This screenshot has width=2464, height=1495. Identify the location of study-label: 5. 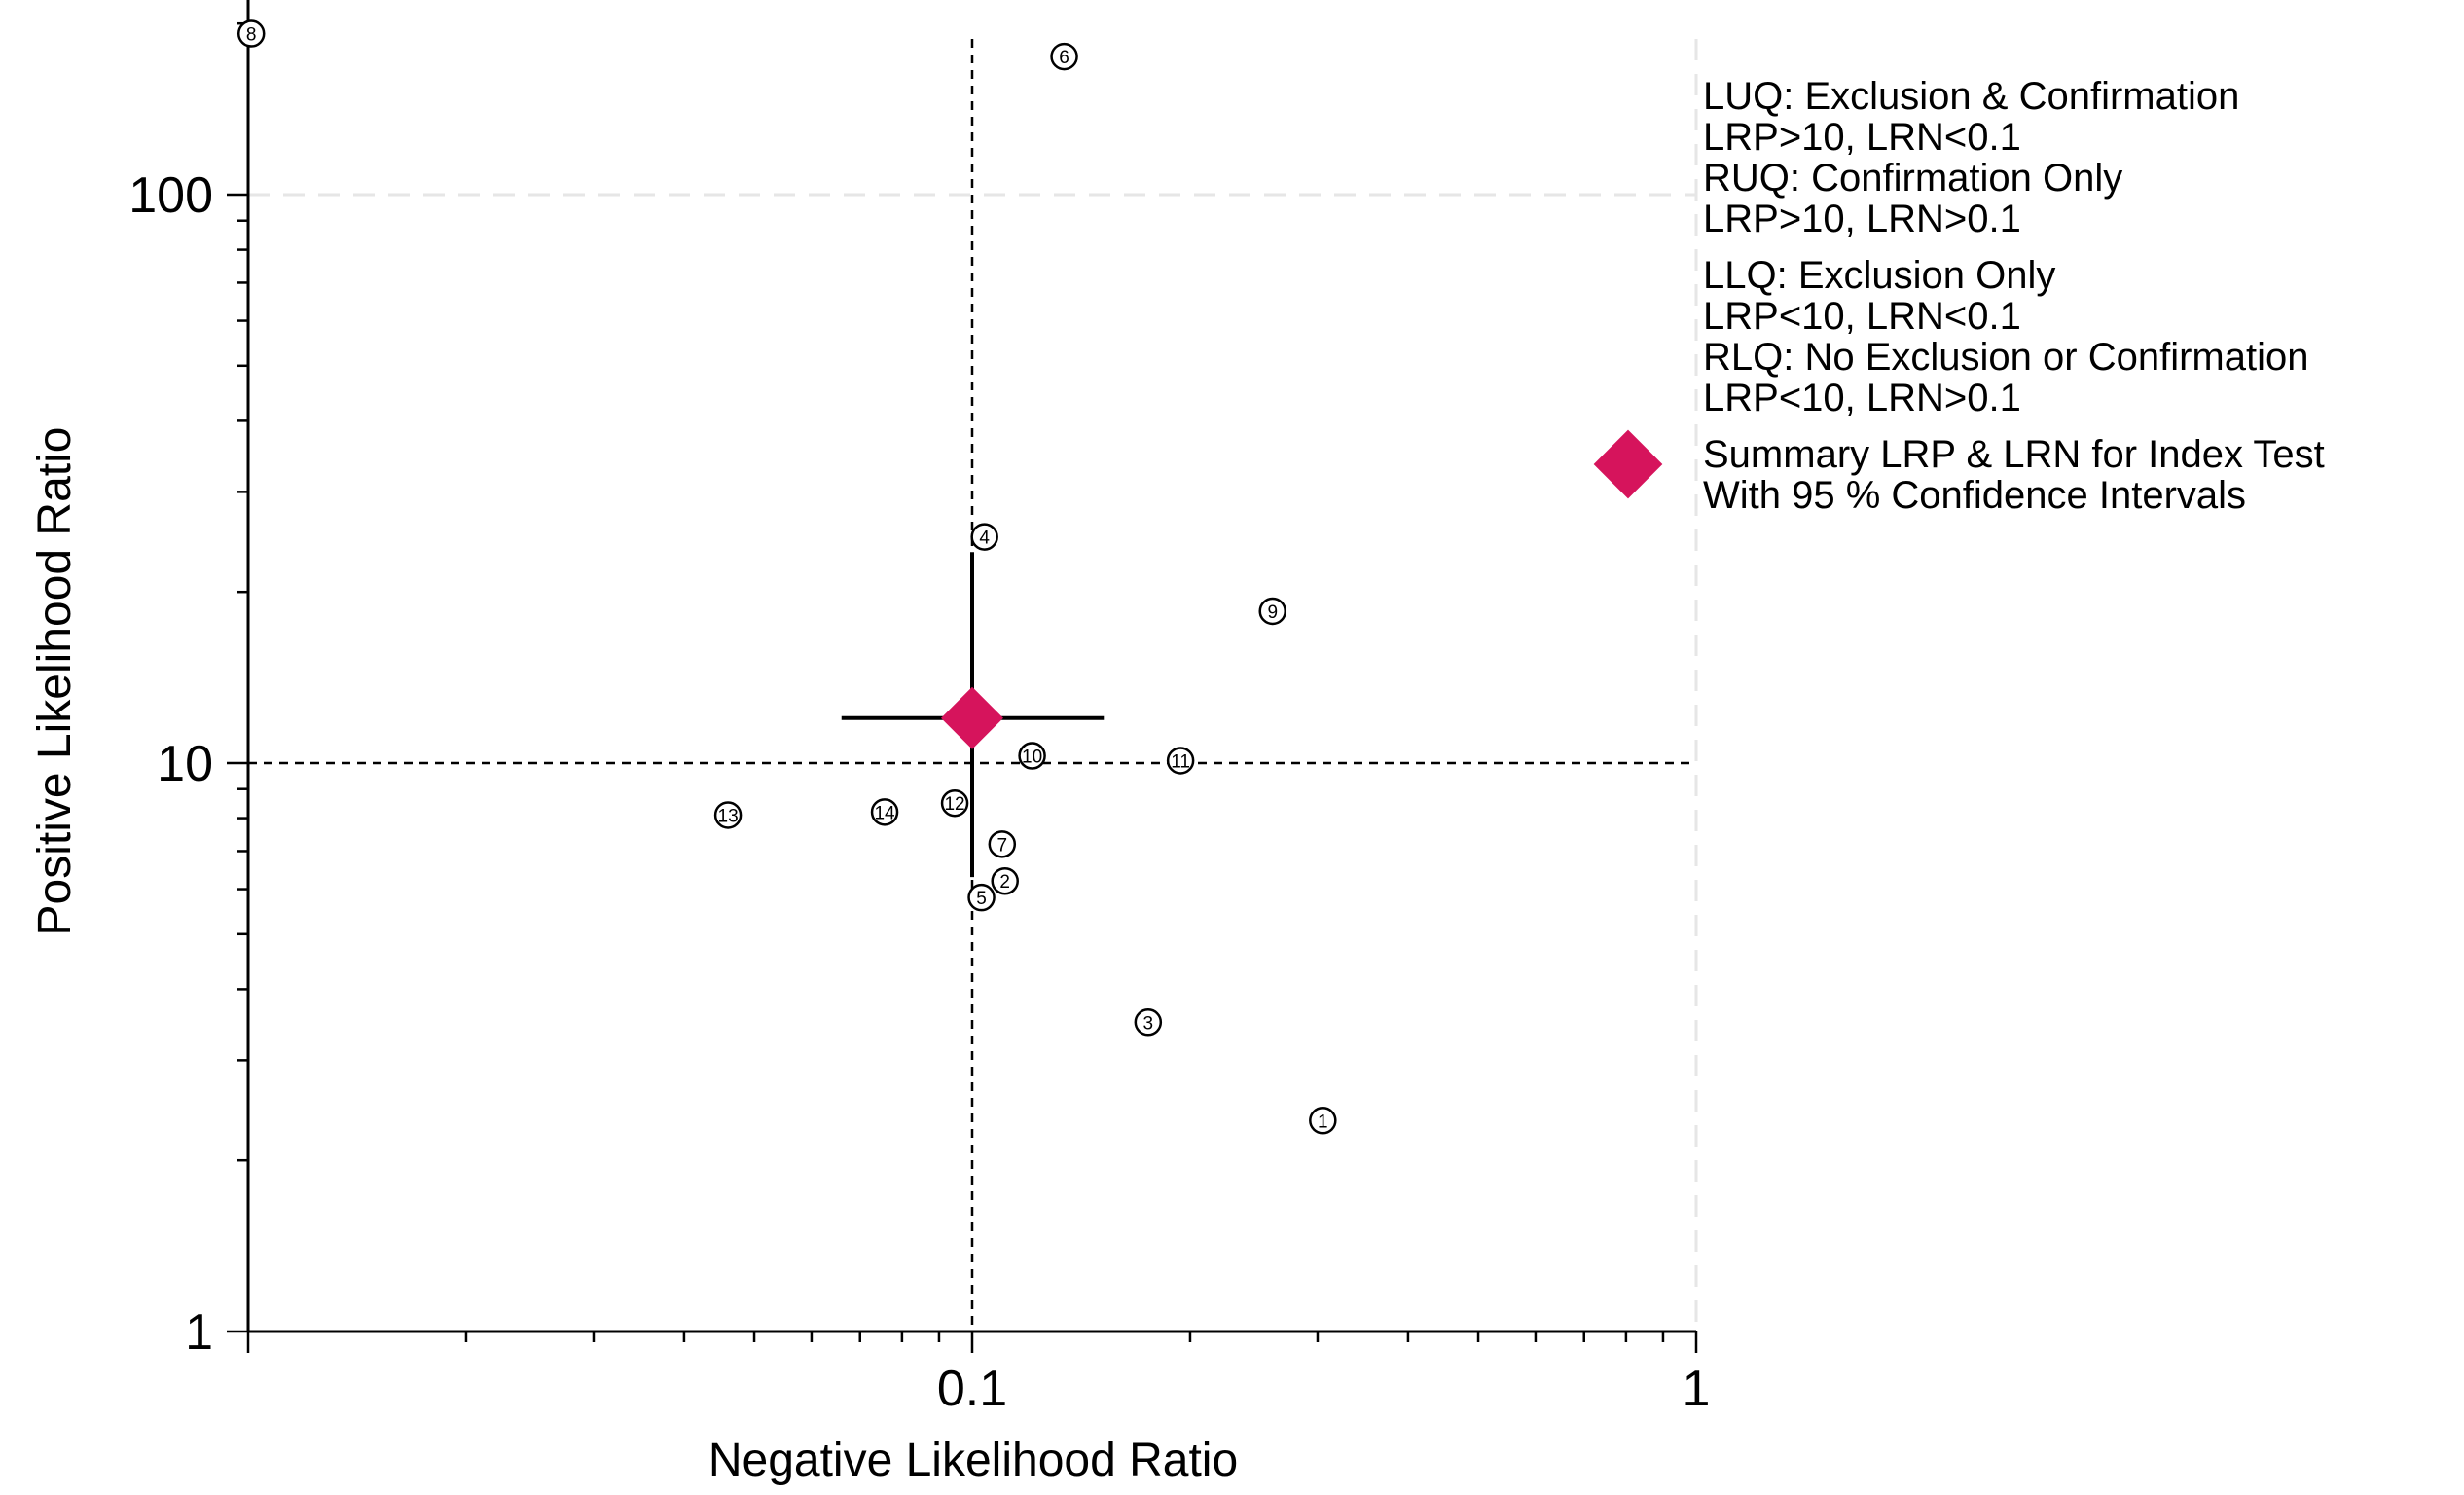
(981, 899).